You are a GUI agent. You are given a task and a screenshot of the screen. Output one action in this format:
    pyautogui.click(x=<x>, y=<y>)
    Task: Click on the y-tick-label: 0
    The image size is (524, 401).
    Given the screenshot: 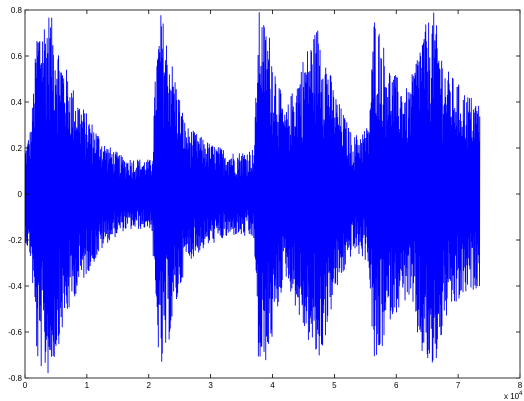 What is the action you would take?
    pyautogui.click(x=20, y=194)
    